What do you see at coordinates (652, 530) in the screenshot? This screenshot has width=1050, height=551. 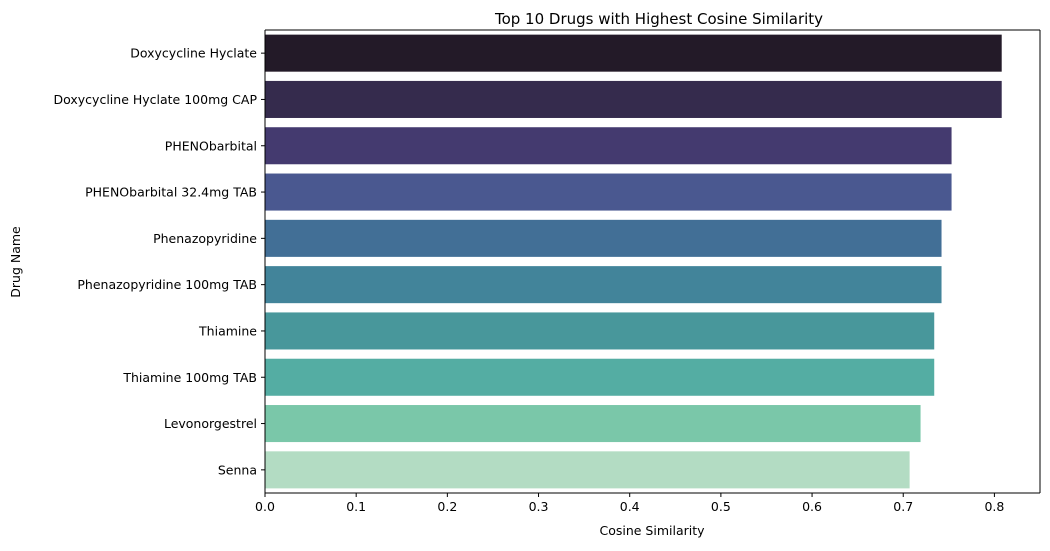 I see `x-axis-label: Cosine Similarity` at bounding box center [652, 530].